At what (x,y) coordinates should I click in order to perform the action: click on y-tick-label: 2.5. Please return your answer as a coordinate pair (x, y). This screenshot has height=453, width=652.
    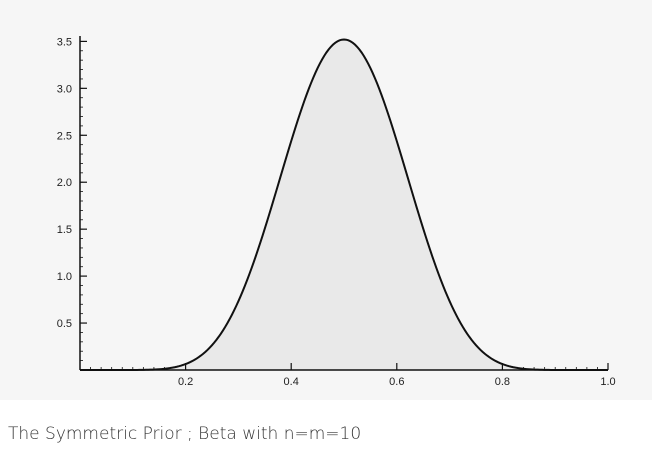
    Looking at the image, I should click on (64, 136).